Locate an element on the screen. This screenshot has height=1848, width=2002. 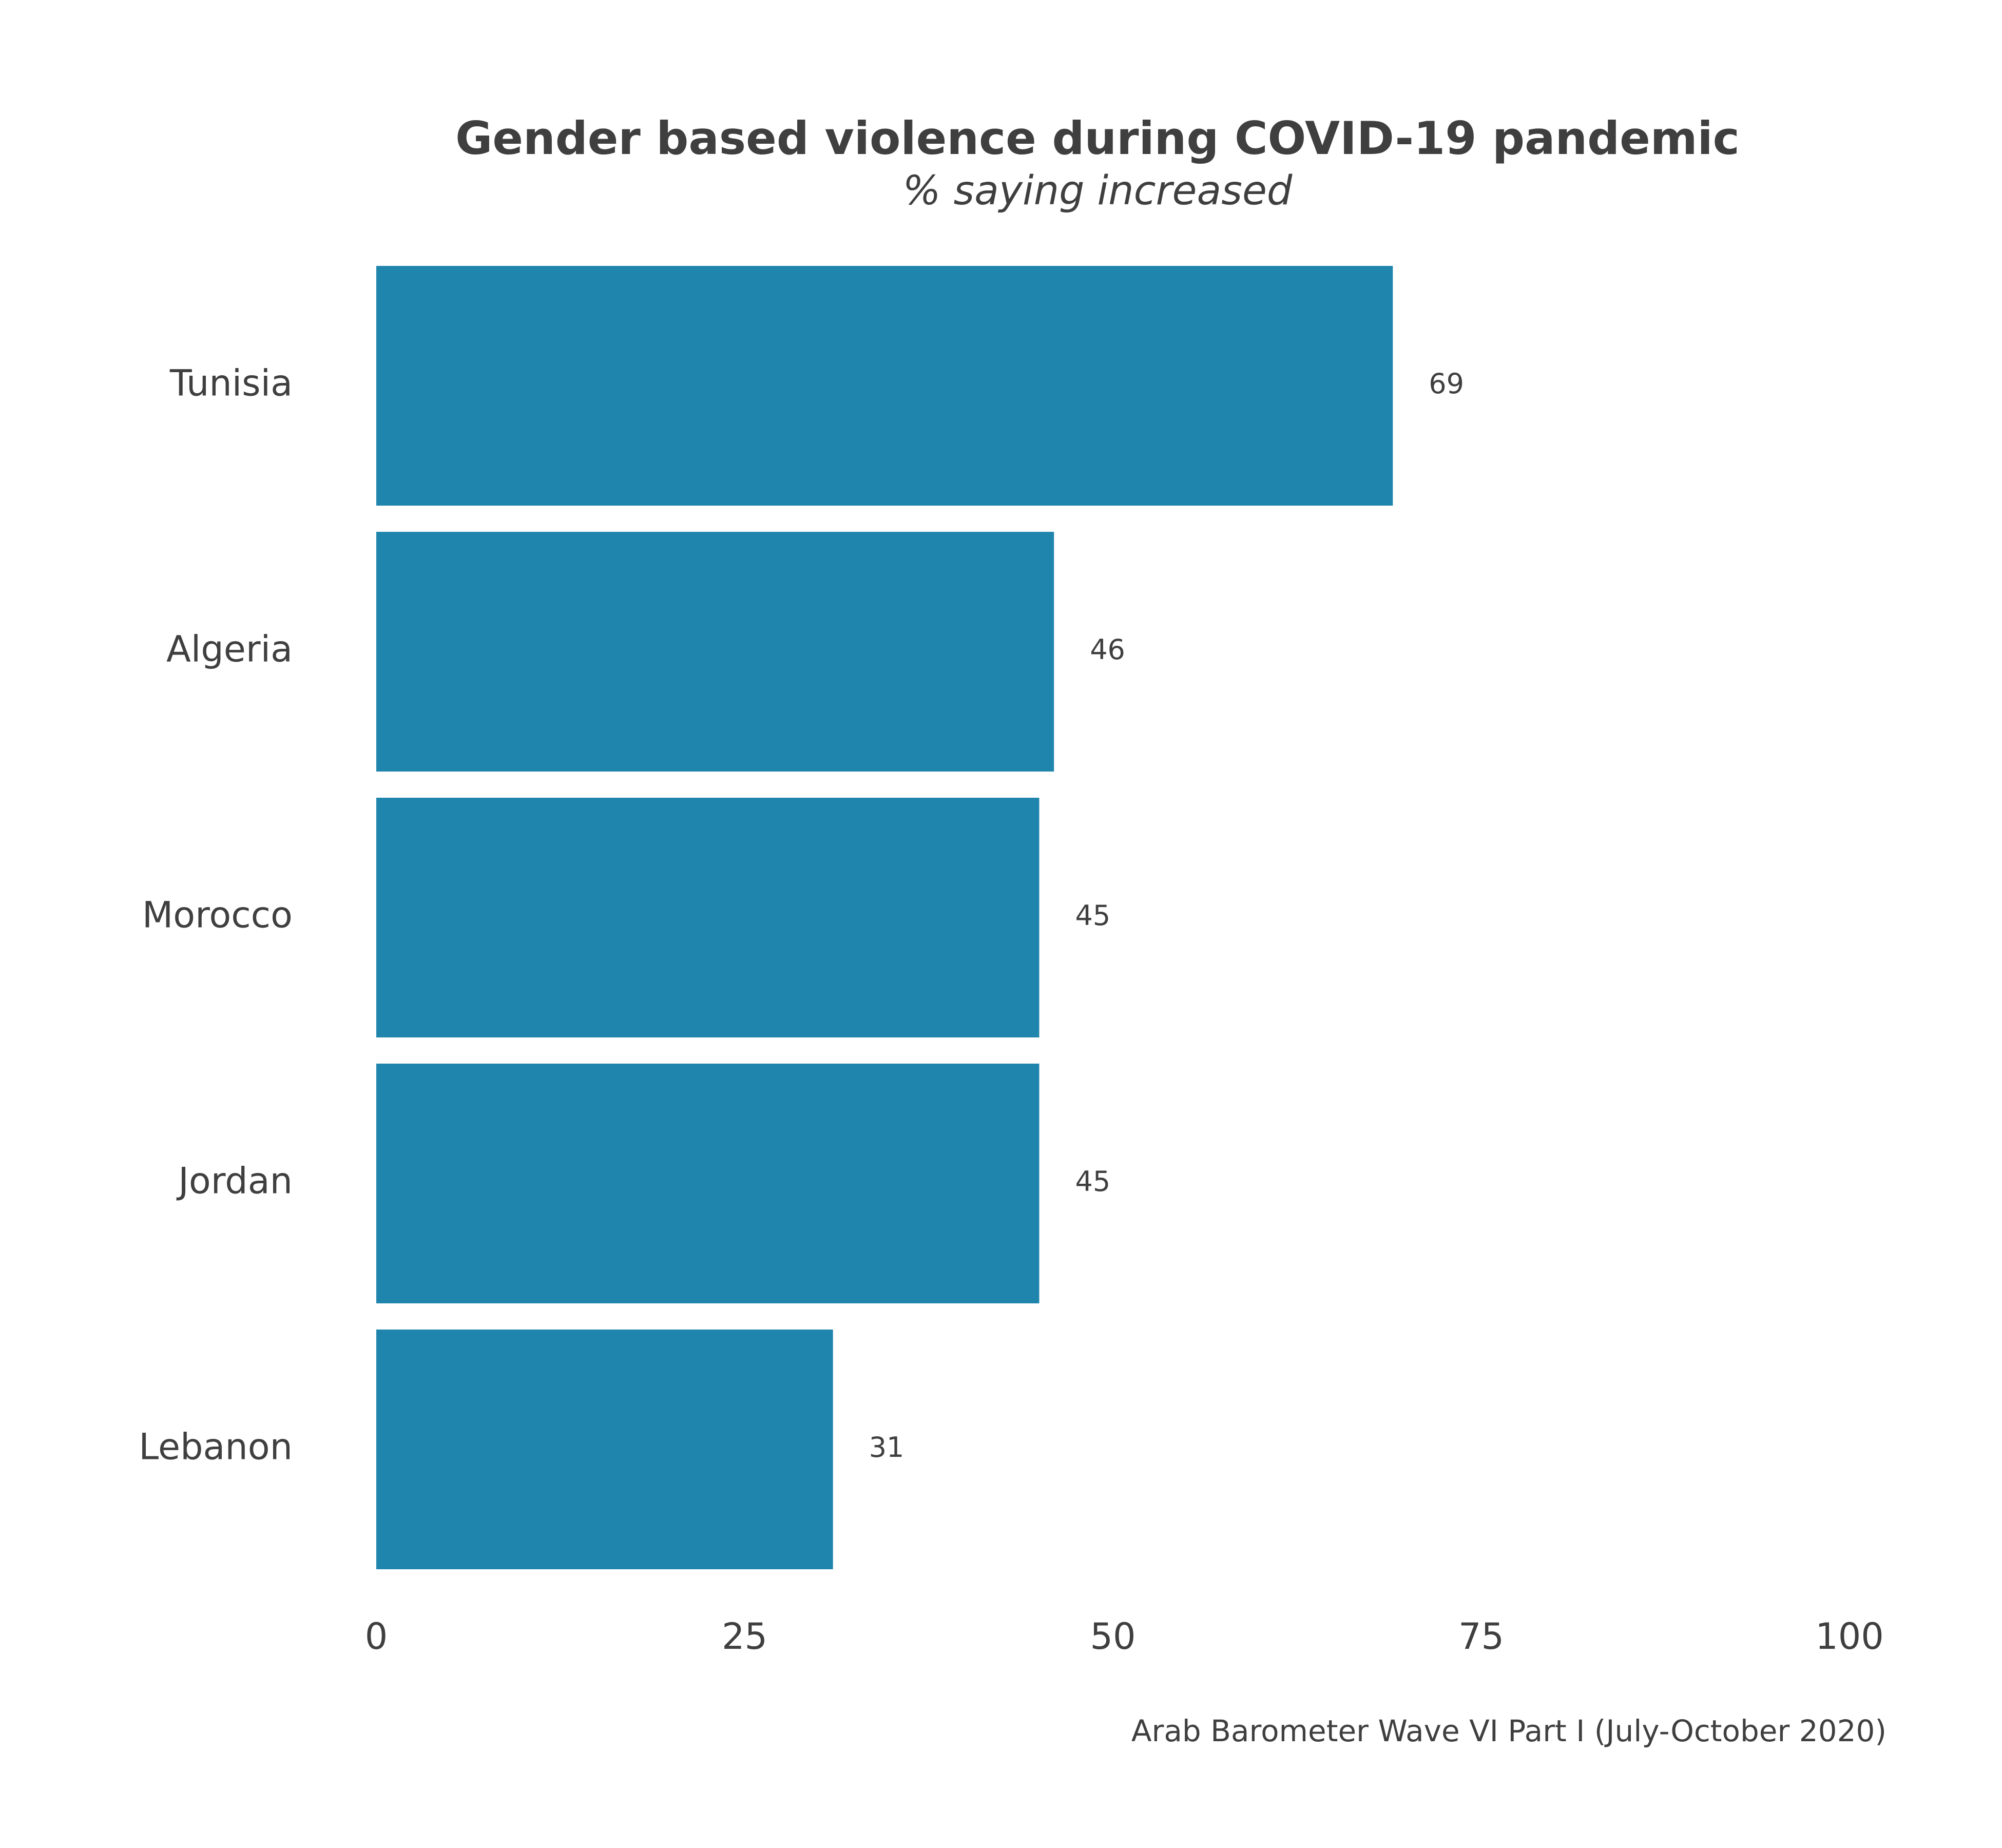
x-axis-ticks: 0 25 50 75 100 is located at coordinates (1124, 1636).